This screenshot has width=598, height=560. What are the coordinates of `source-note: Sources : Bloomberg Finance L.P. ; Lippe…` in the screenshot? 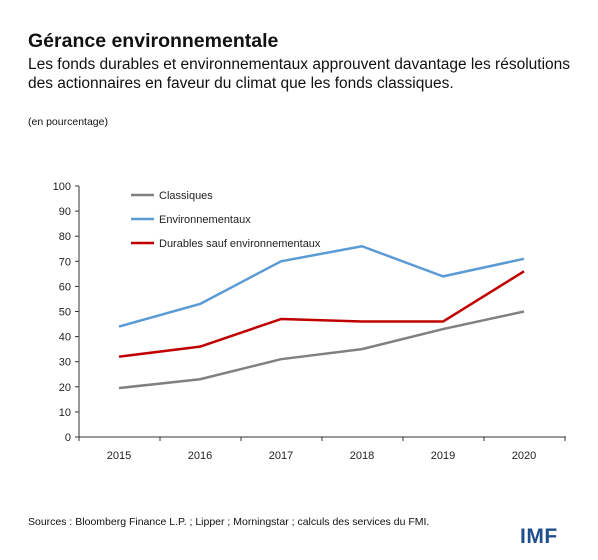 It's located at (229, 522).